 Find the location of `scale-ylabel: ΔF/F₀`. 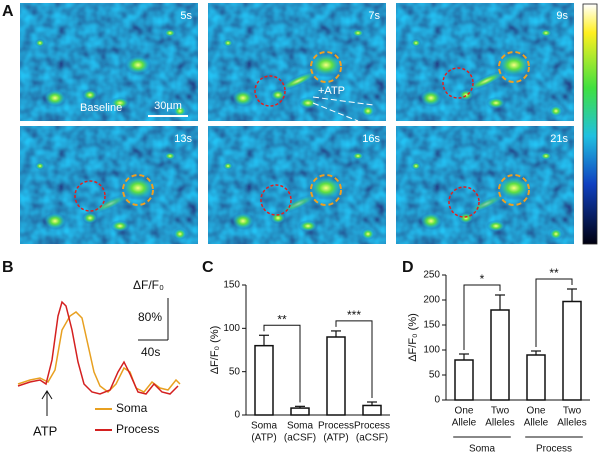

scale-ylabel: ΔF/F₀ is located at coordinates (148, 285).